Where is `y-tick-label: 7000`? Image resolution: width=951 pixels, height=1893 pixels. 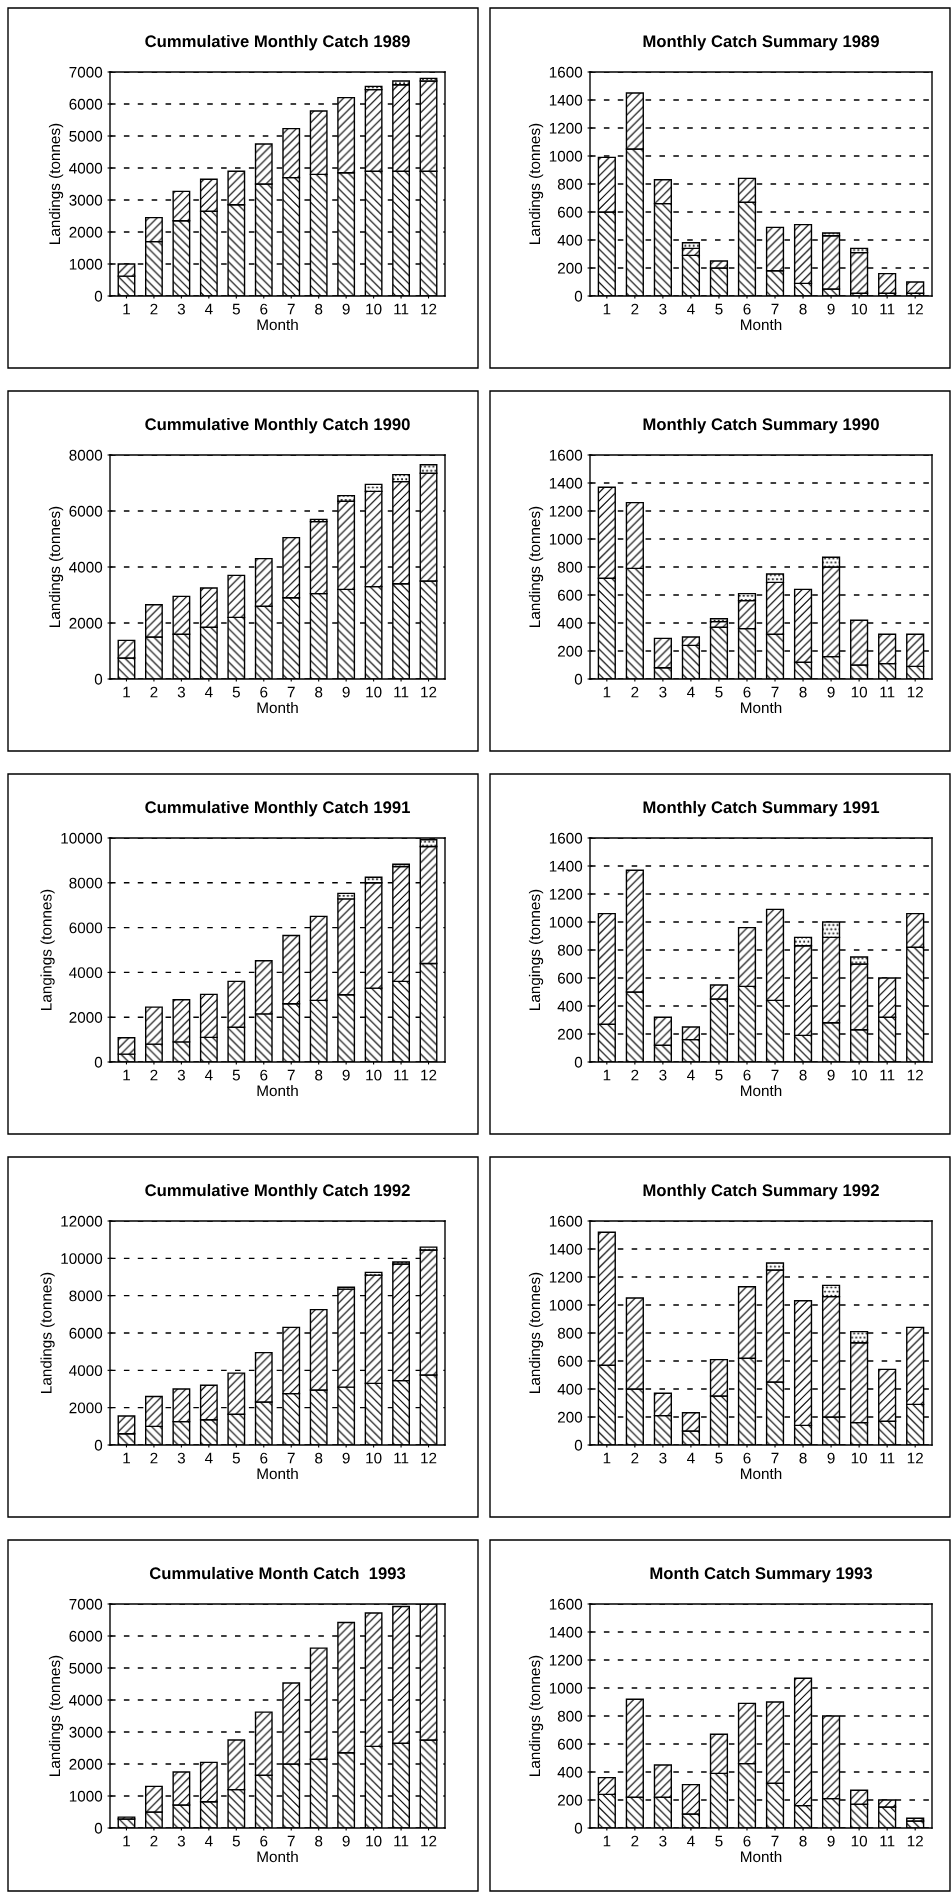 y-tick-label: 7000 is located at coordinates (86, 72).